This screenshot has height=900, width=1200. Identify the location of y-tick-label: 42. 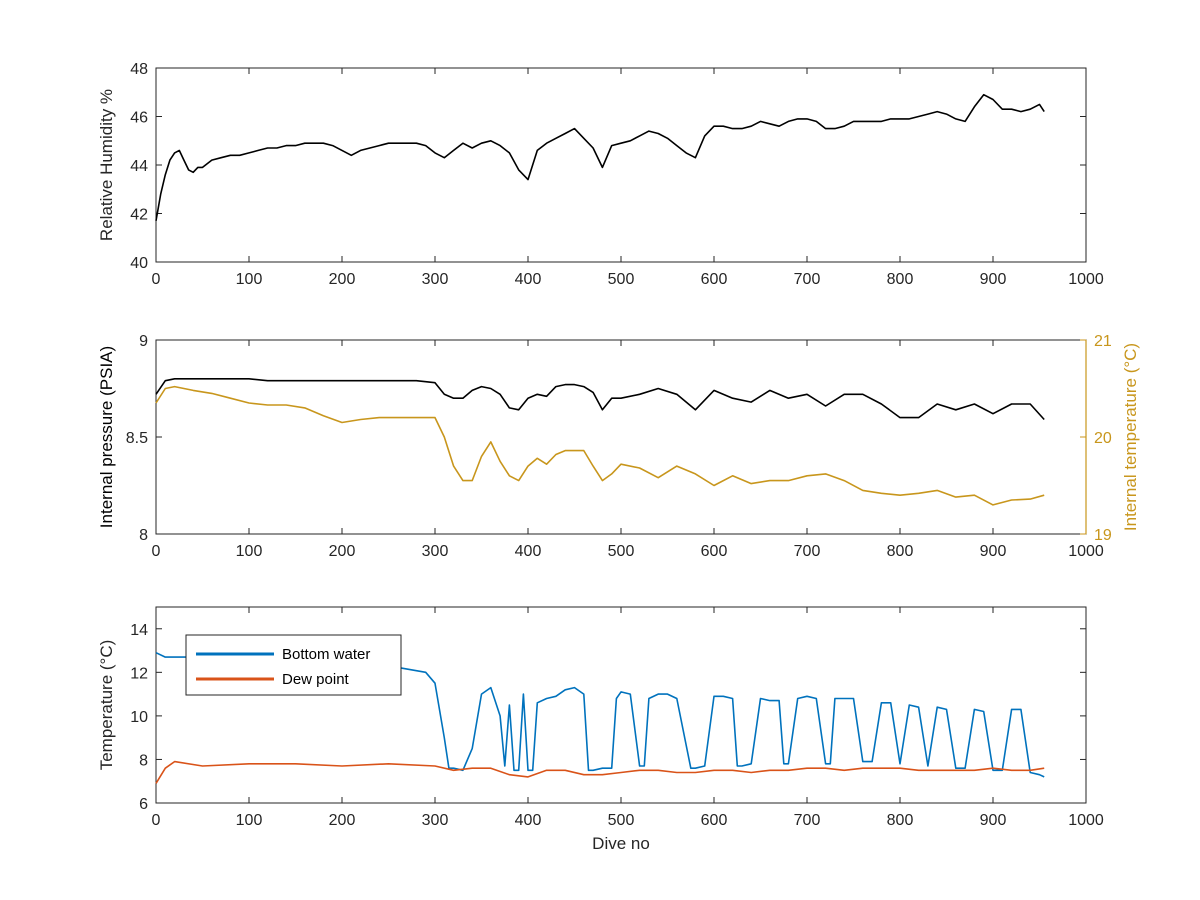
(139, 215).